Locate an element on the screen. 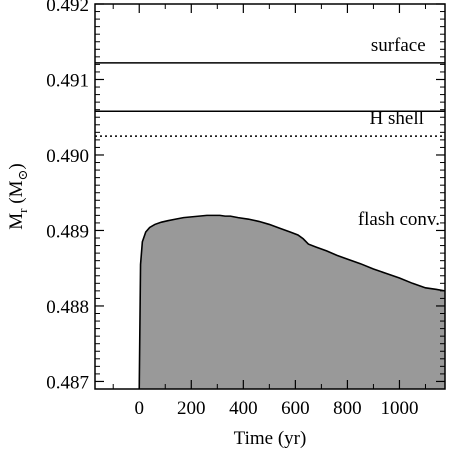 This screenshot has height=450, width=450. y-tick-labels: 0.487 0.488 0.489 0.490 0.491 0.492 is located at coordinates (67, 196).